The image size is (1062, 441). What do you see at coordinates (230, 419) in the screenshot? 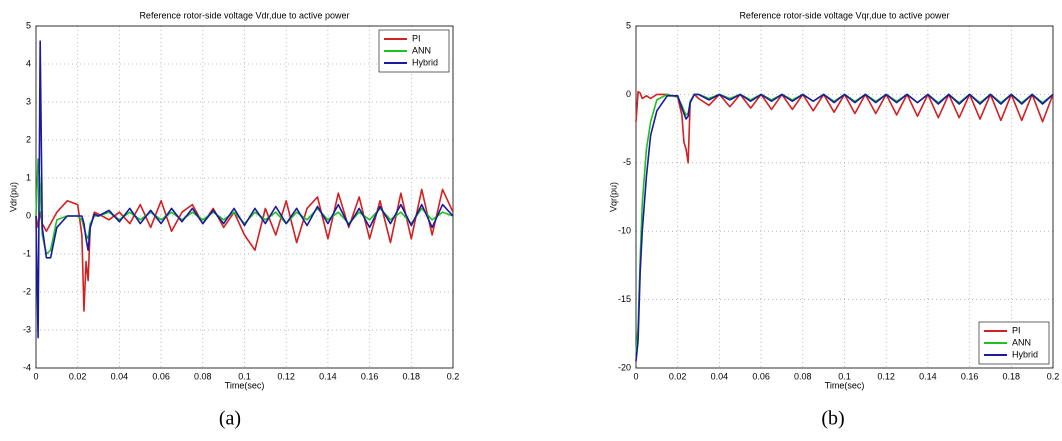
I see `caption: (a)` at bounding box center [230, 419].